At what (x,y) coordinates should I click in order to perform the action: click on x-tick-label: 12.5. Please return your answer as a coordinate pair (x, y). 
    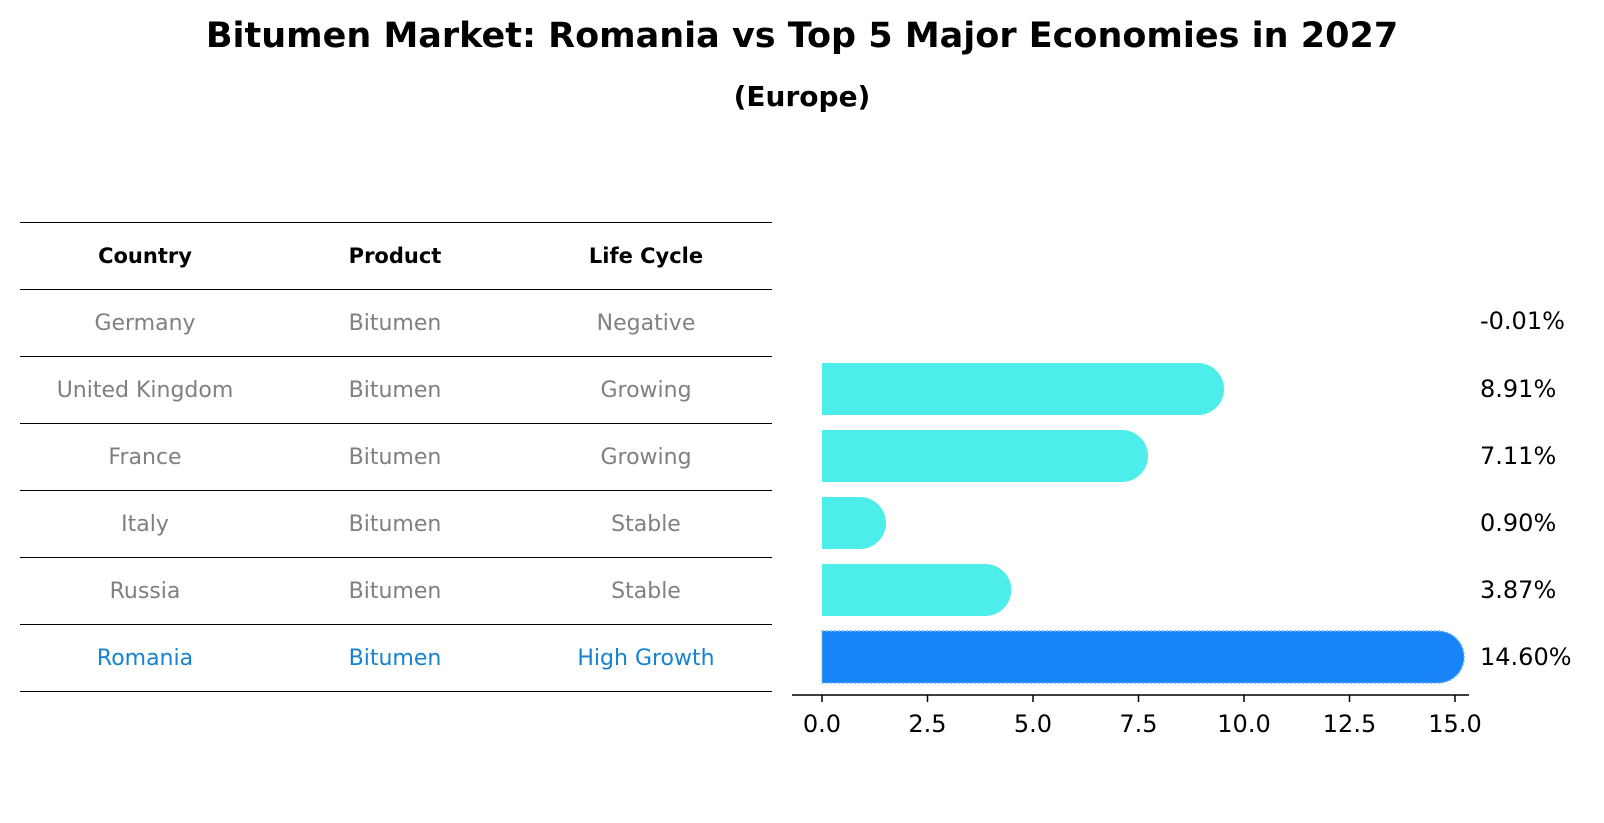
    Looking at the image, I should click on (1349, 724).